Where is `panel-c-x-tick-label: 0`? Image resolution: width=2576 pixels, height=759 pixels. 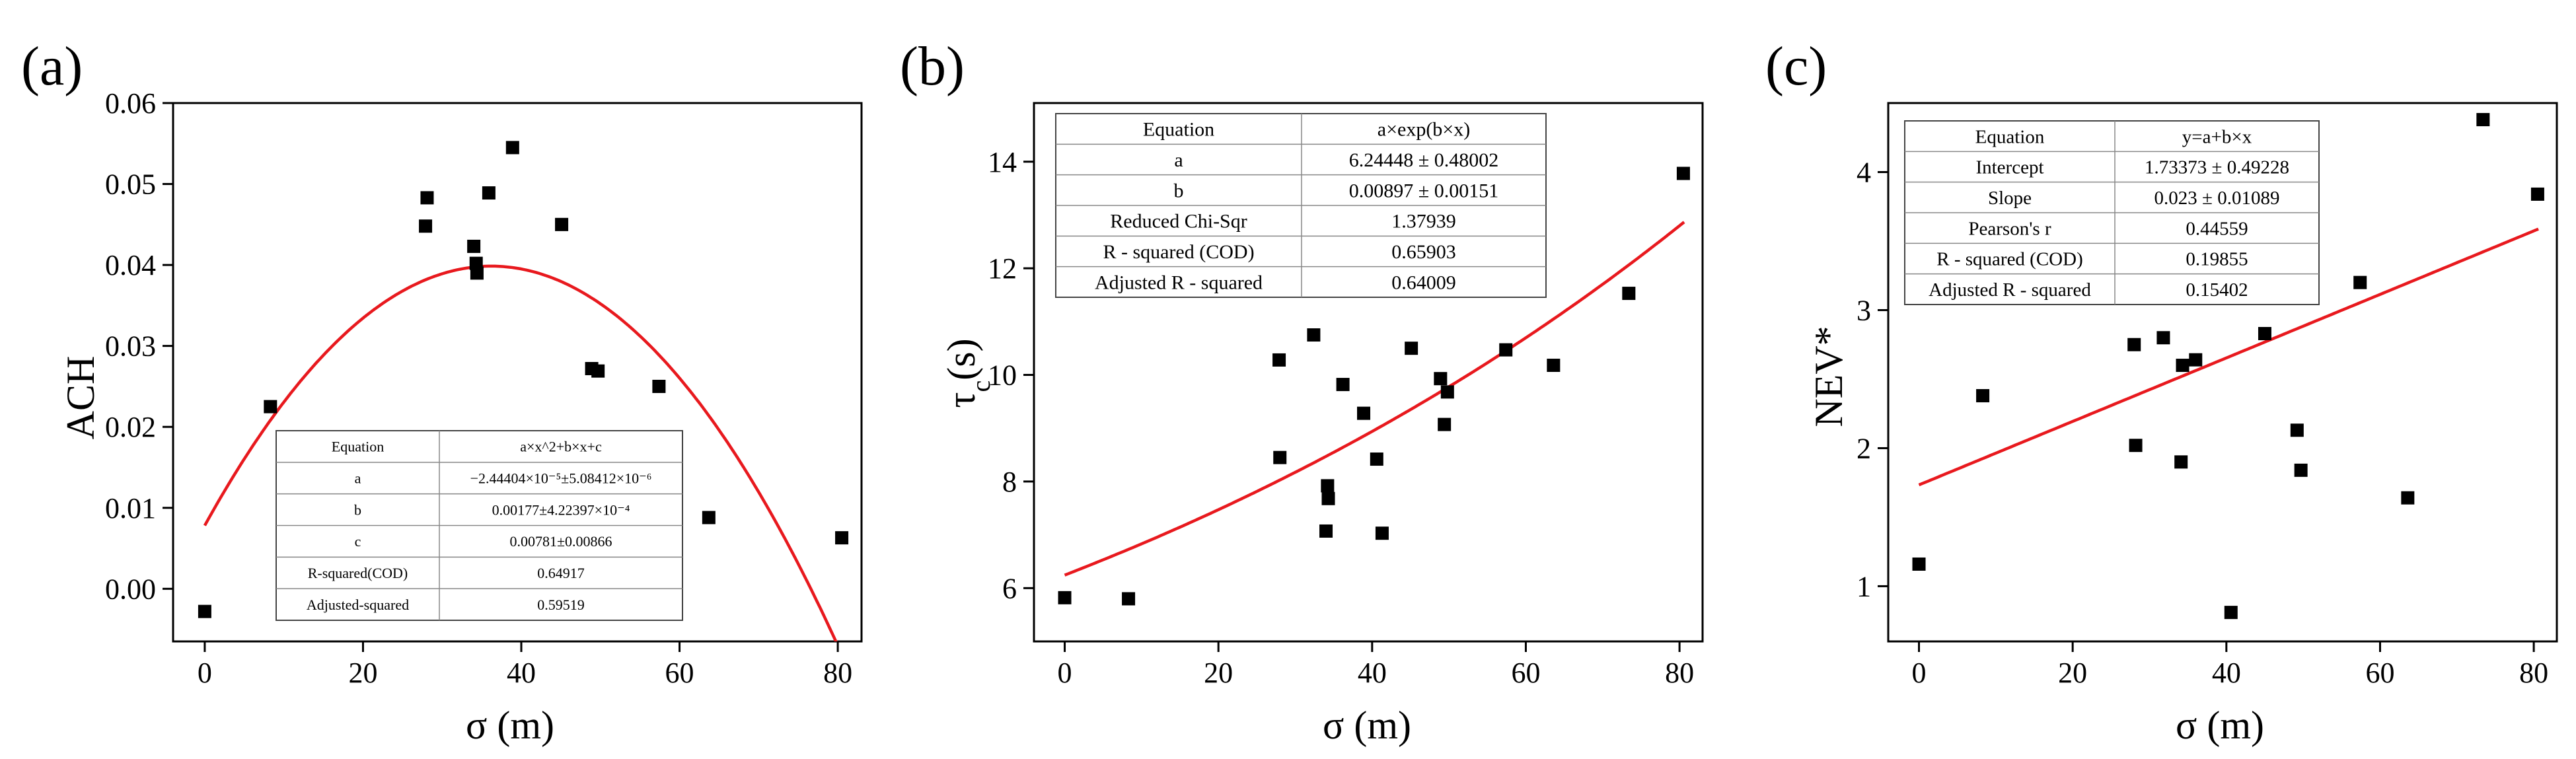
panel-c-x-tick-label: 0 is located at coordinates (1919, 673).